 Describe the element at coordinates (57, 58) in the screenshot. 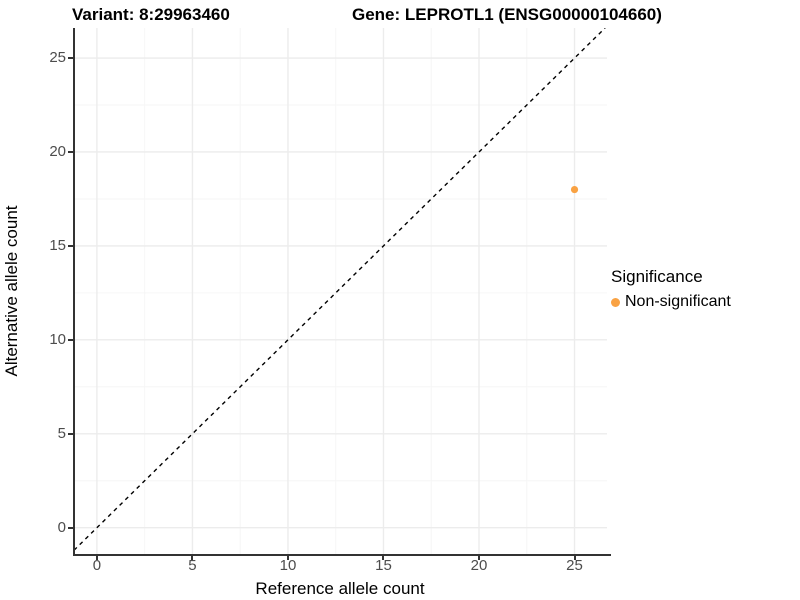

I see `y-tick-label: 25` at that location.